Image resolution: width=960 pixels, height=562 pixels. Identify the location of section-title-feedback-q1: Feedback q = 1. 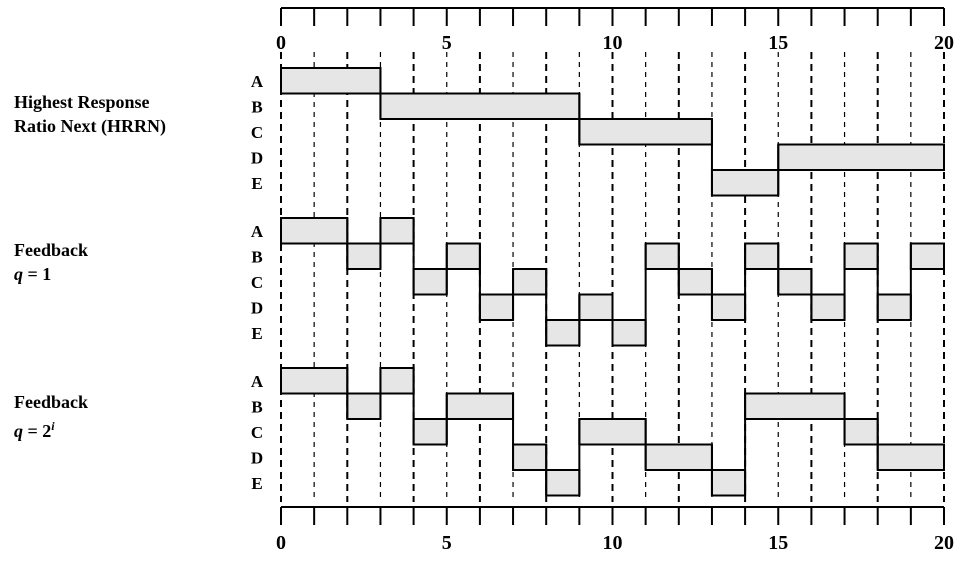
(51, 262).